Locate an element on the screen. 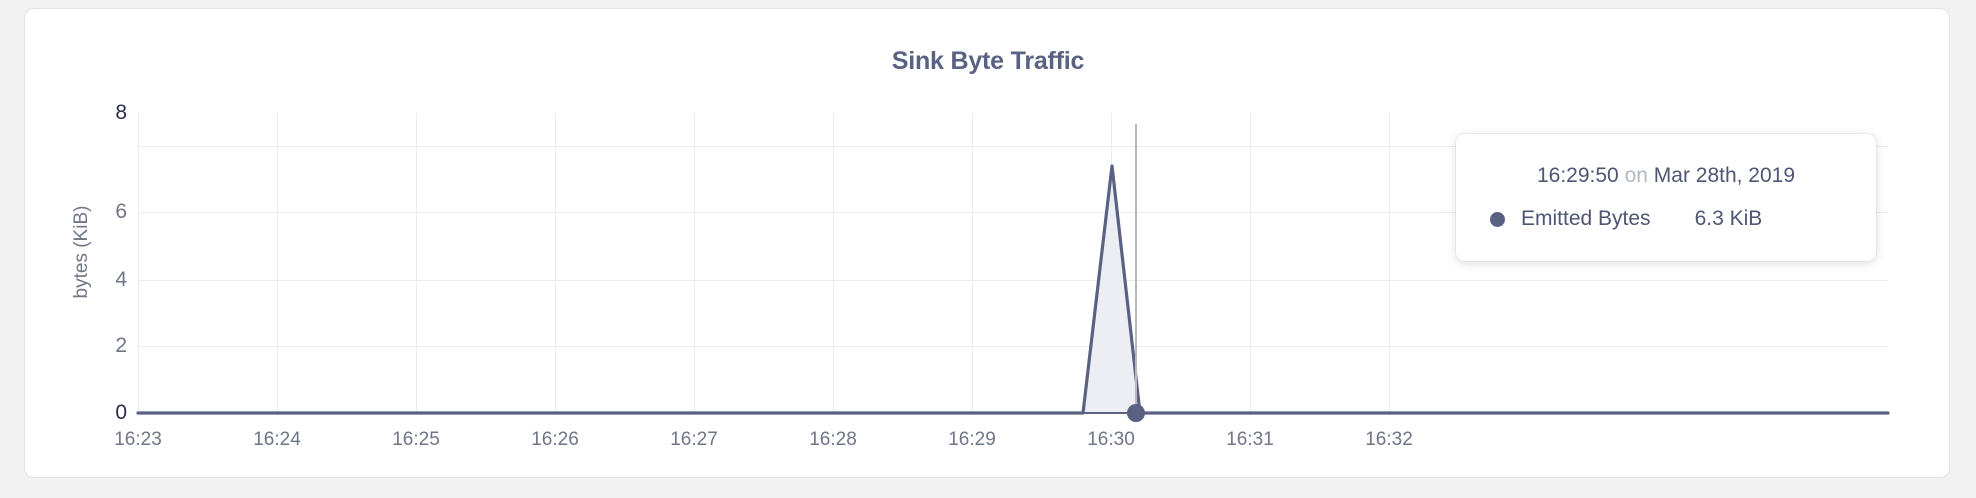 The image size is (1976, 498). crosshair-line is located at coordinates (1136, 269).